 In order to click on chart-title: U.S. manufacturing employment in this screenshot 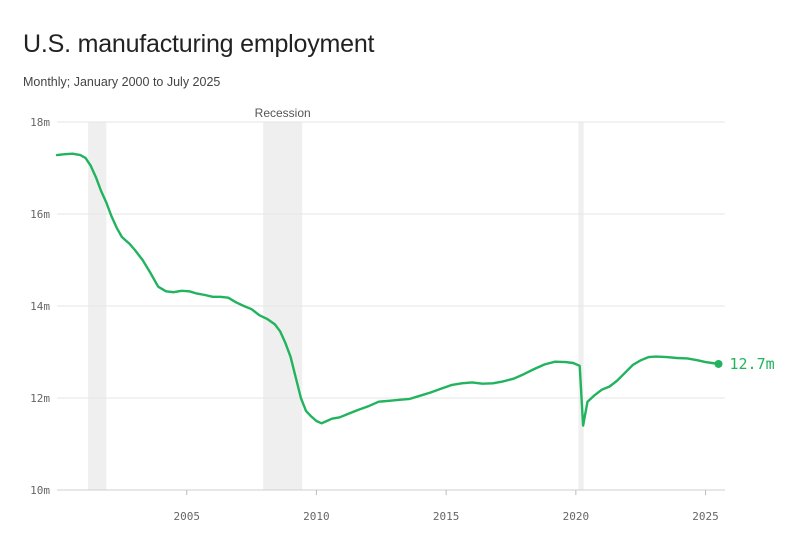, I will do `click(199, 44)`.